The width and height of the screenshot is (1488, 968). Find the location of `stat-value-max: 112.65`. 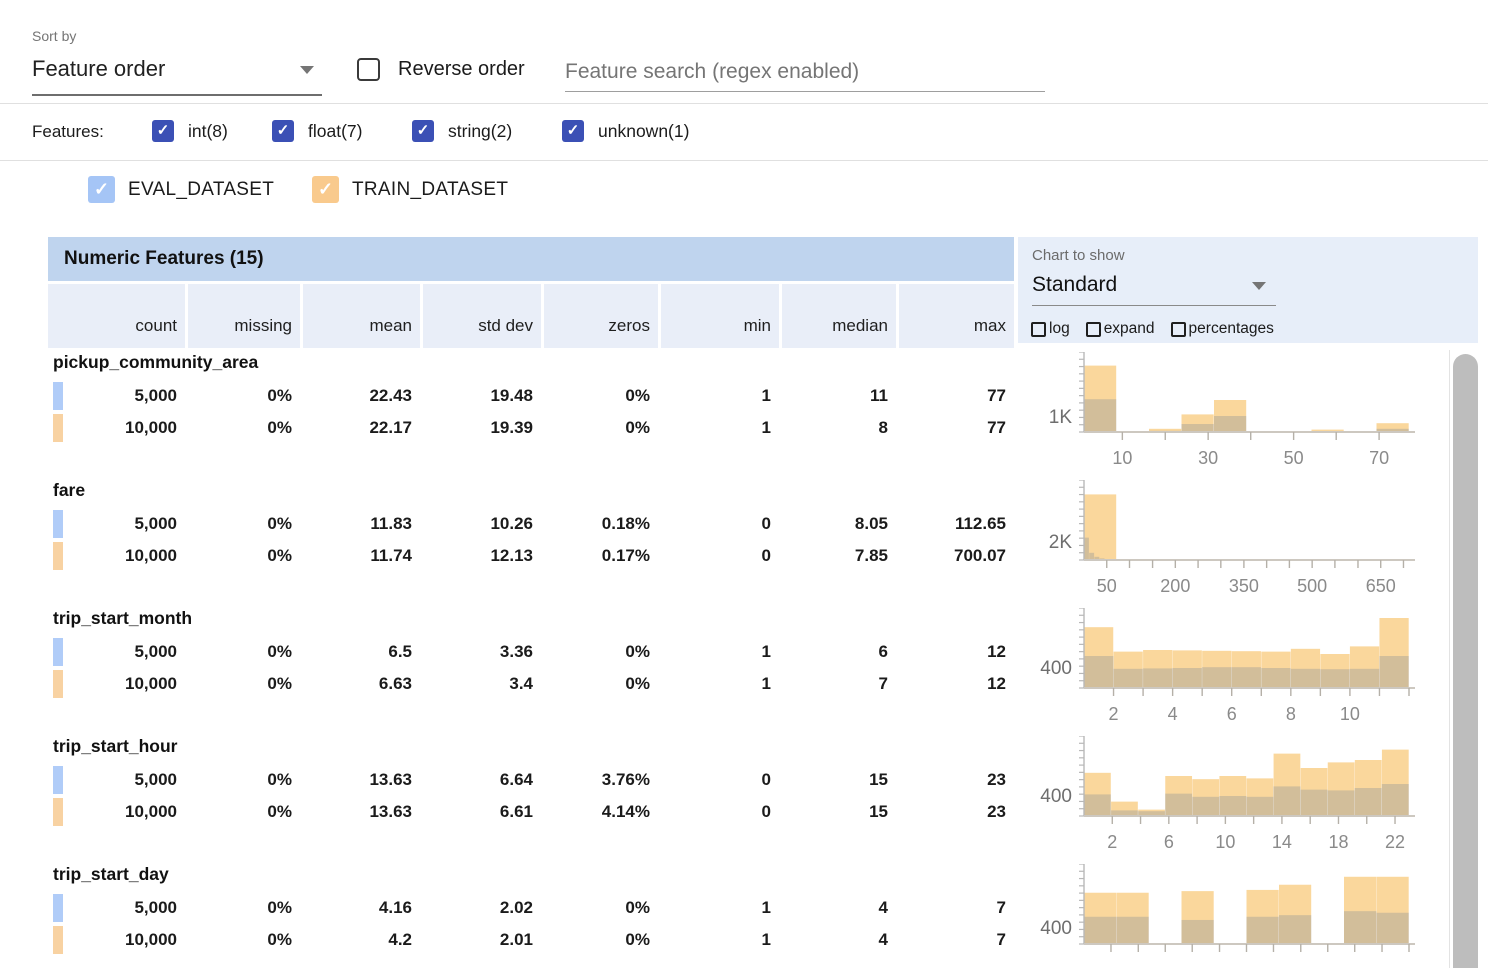

stat-value-max: 112.65 is located at coordinates (980, 523).